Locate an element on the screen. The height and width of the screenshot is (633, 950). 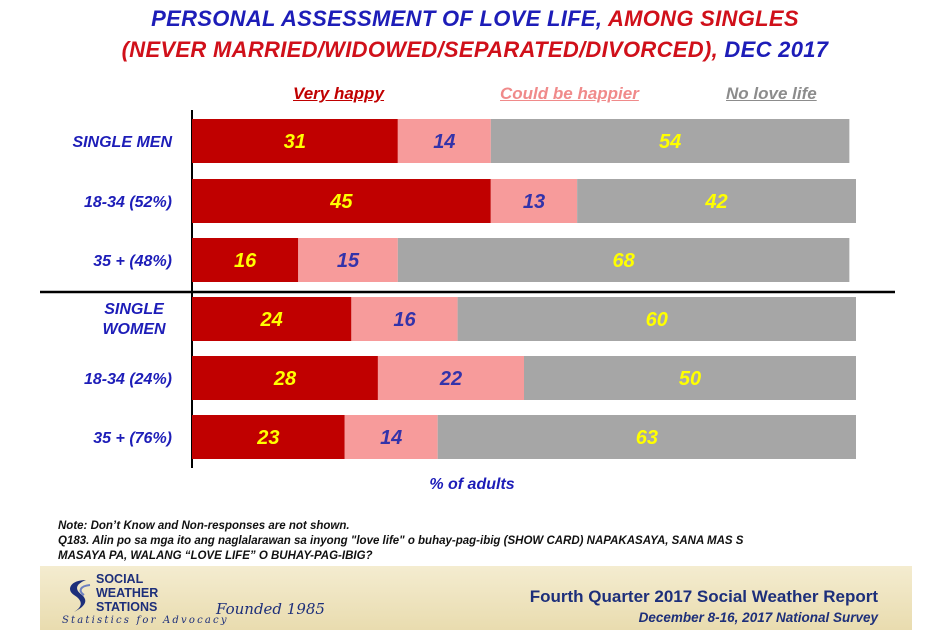
data-label: 68 is located at coordinates (623, 261).